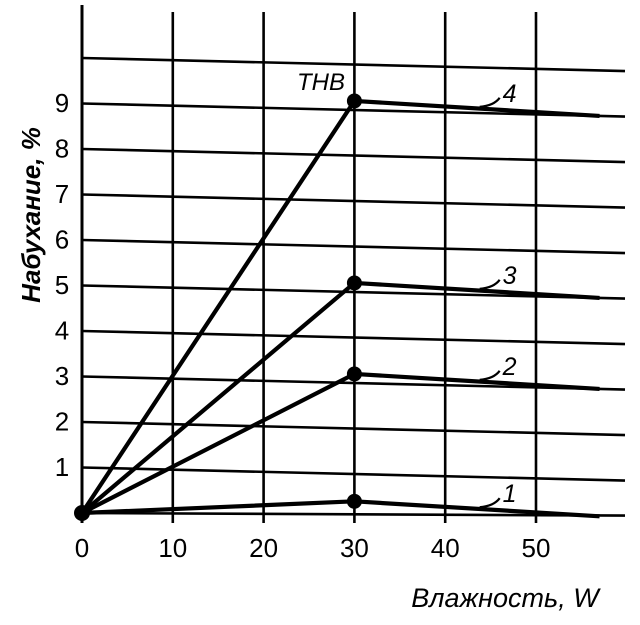  What do you see at coordinates (321, 82) in the screenshot?
I see `point-label-tnv: ТНВ` at bounding box center [321, 82].